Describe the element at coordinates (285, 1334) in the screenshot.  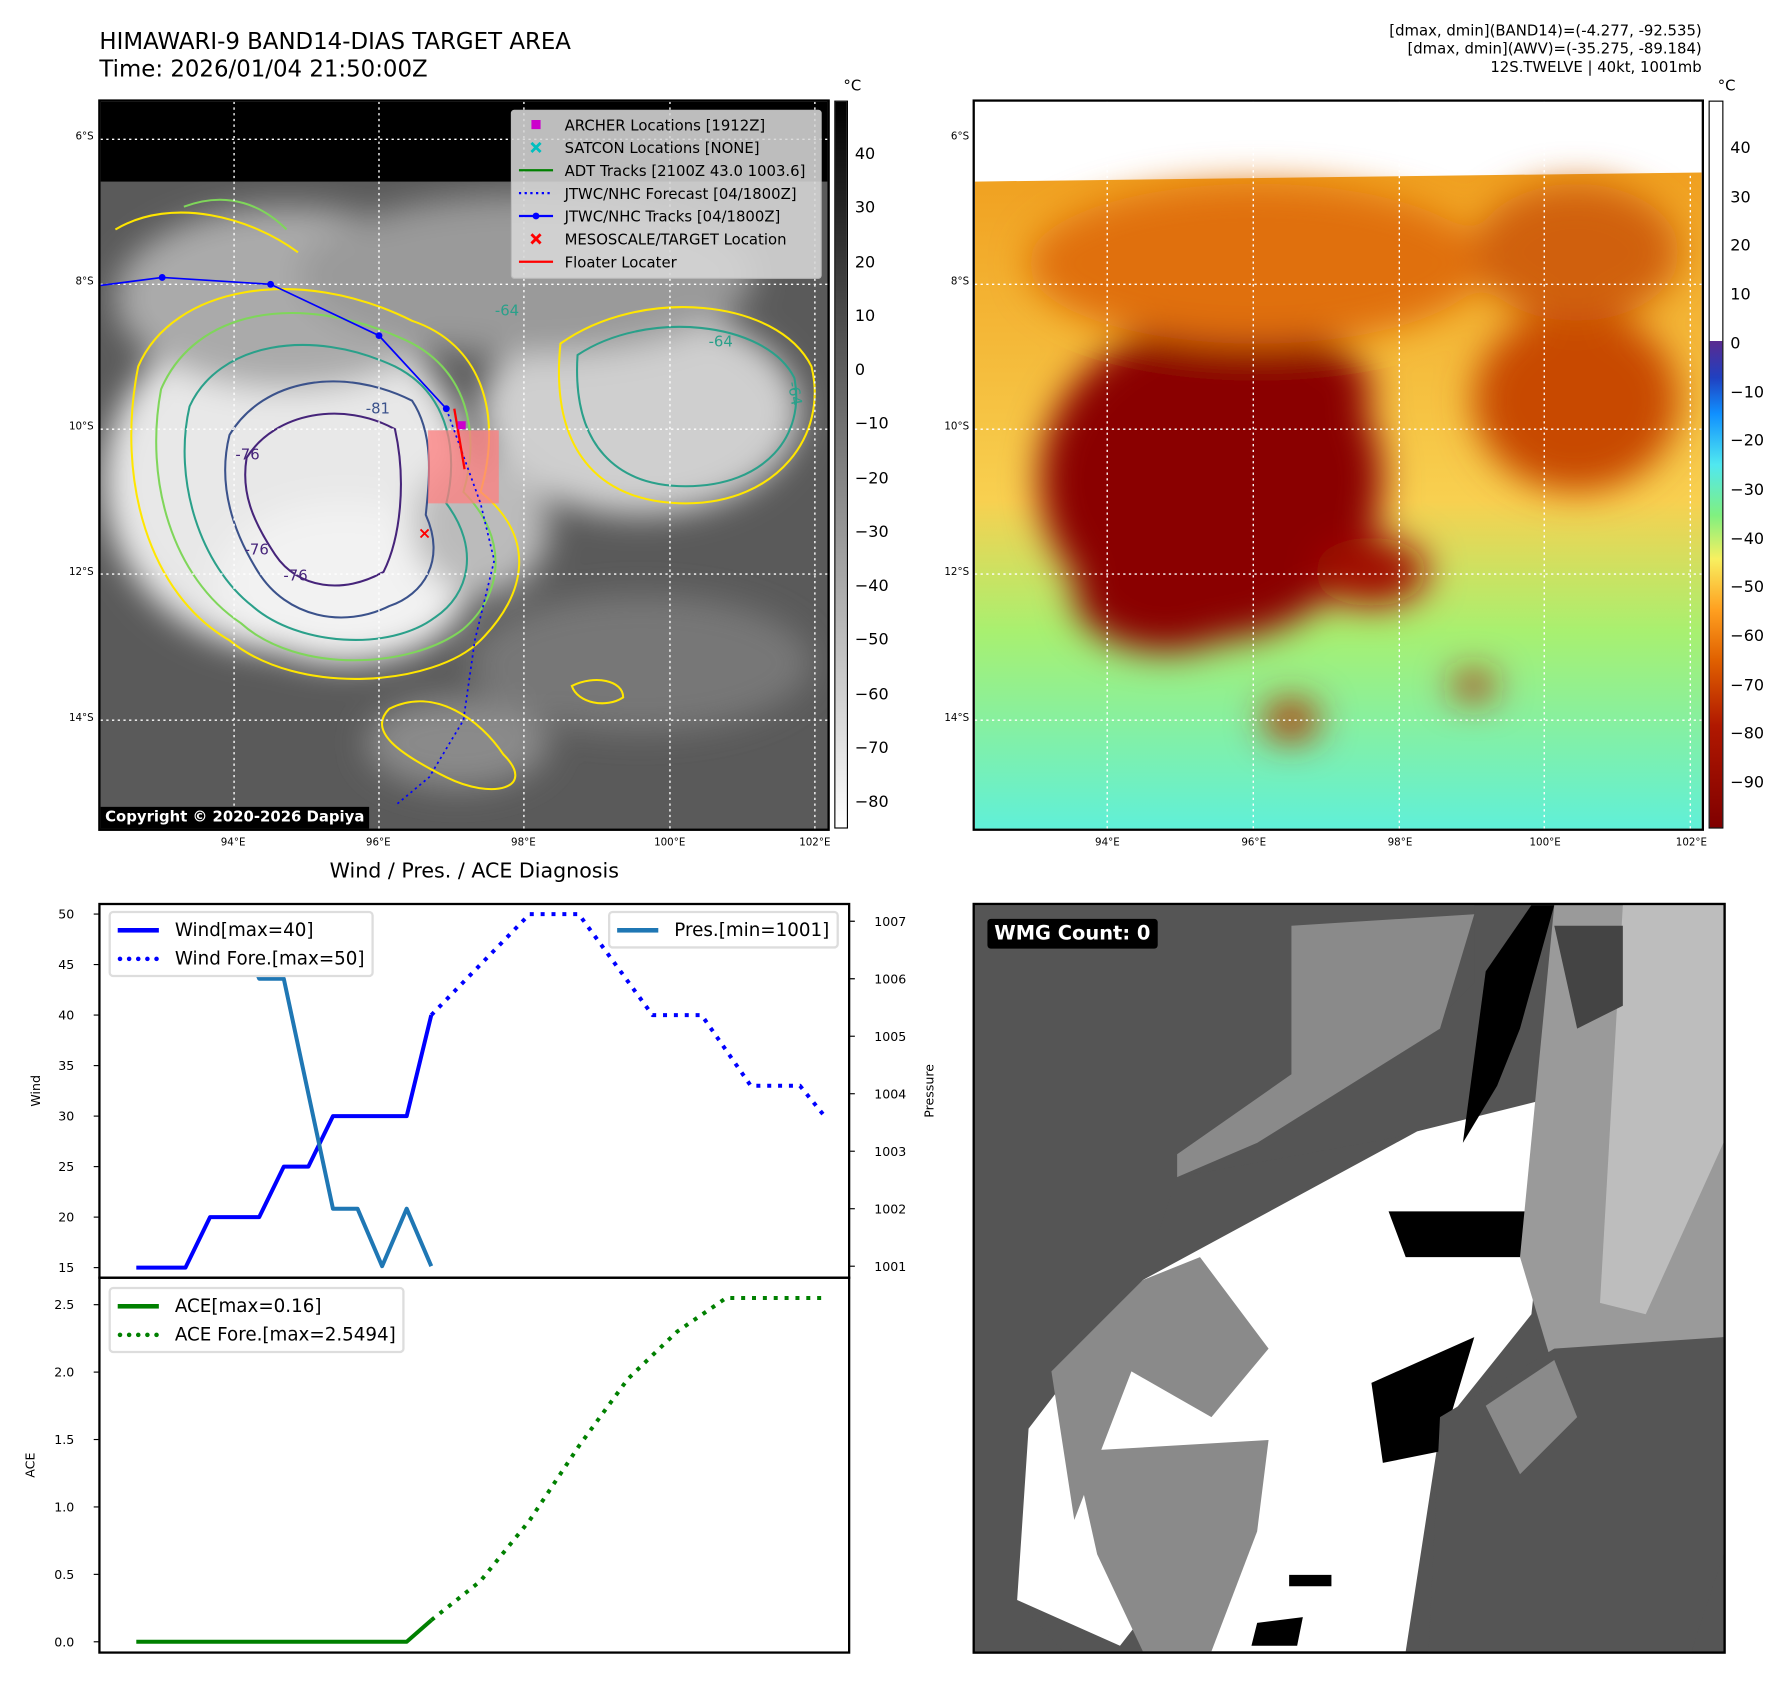
I see `legend-label: ACE Fore.[max=2.5494]` at that location.